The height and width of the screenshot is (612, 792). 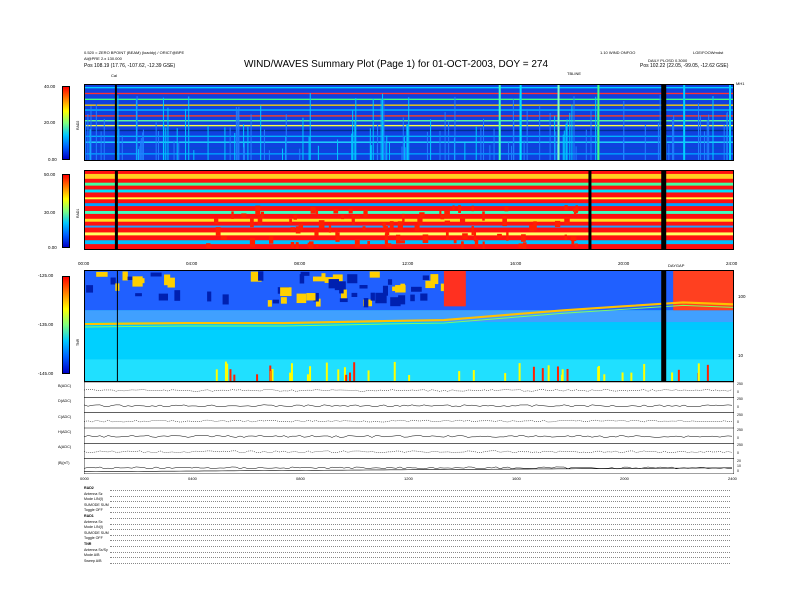 I want to click on hk-right-tick: 0, so click(x=738, y=453).